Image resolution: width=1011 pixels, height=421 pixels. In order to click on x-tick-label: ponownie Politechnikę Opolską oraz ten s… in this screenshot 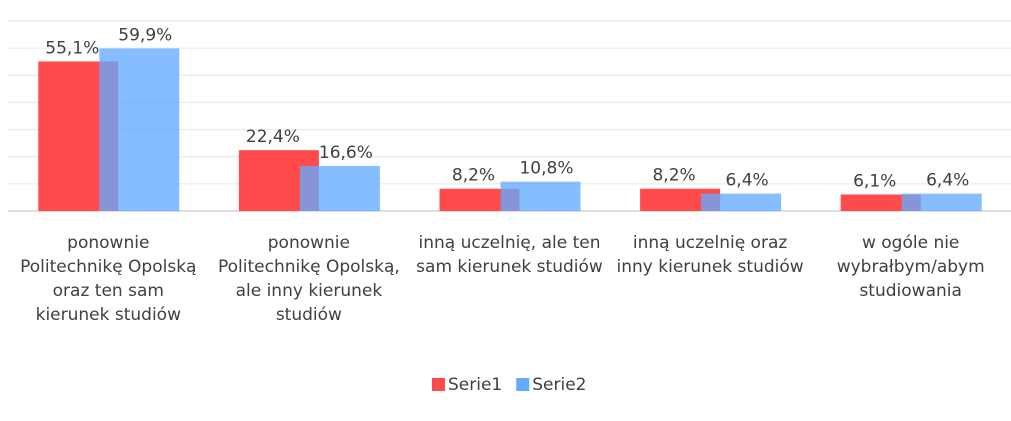, I will do `click(108, 279)`.